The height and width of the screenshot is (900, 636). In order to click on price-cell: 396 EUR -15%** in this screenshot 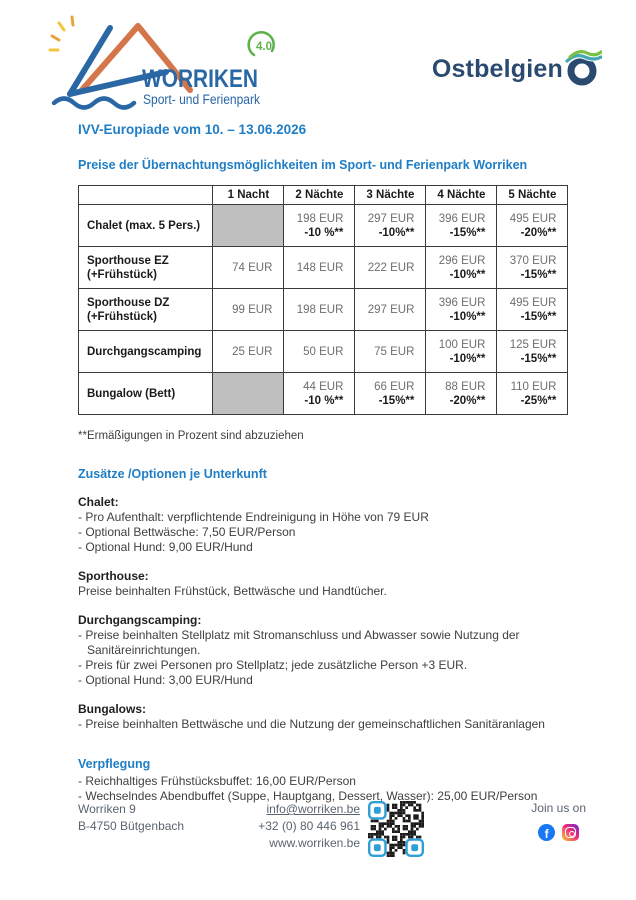, I will do `click(461, 225)`.